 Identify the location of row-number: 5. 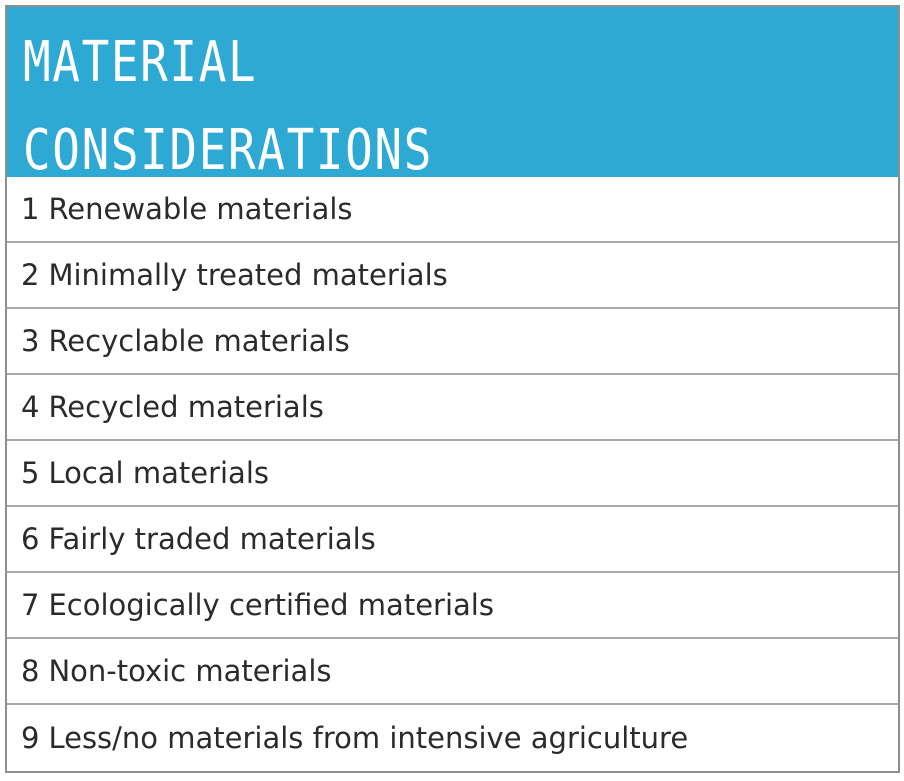
(30, 473).